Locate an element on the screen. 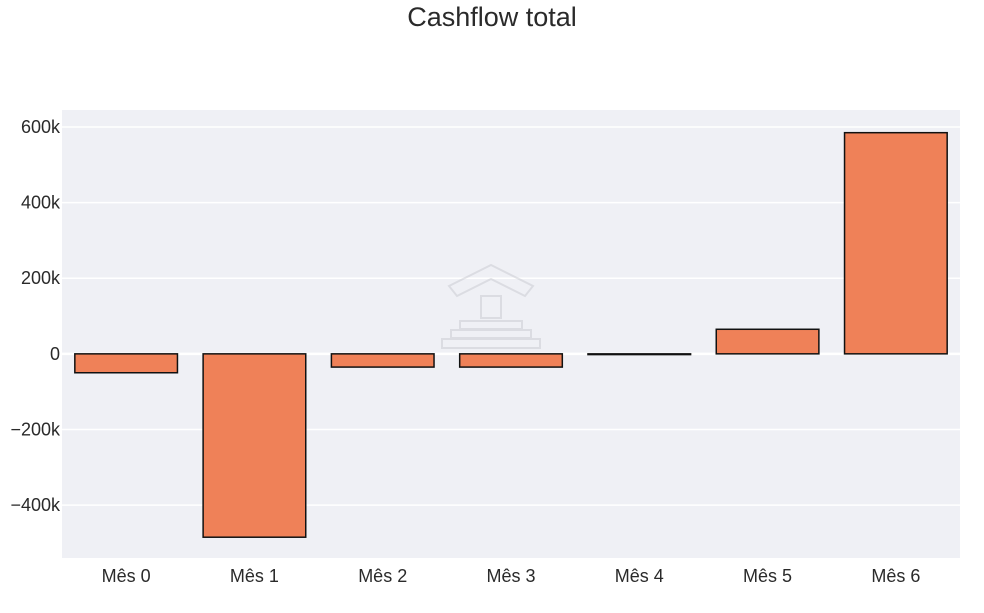  chart-title: Cashflow total is located at coordinates (492, 17).